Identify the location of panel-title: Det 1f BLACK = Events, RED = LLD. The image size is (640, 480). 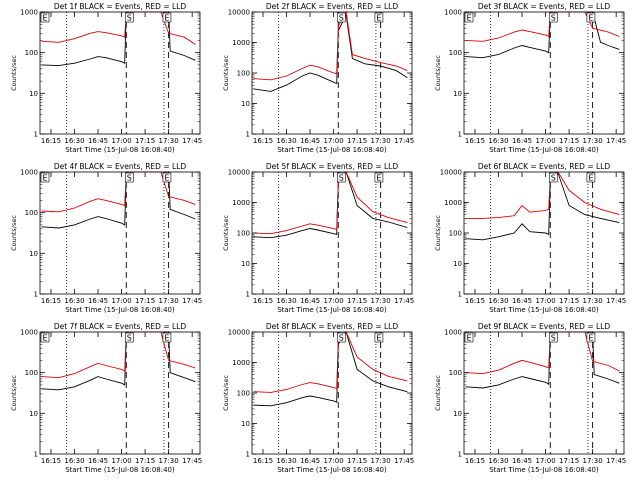
(120, 6).